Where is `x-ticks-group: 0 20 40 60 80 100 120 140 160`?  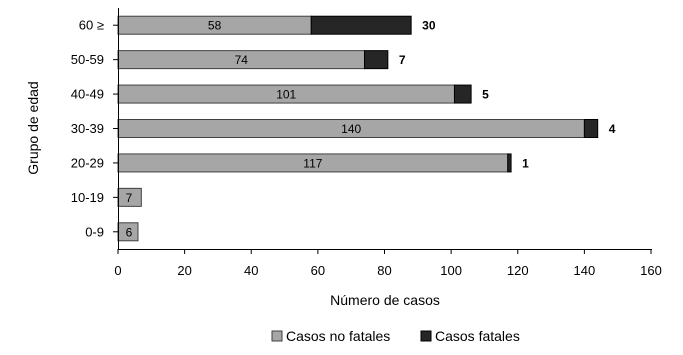 x-ticks-group: 0 20 40 60 80 100 120 140 160 is located at coordinates (388, 263).